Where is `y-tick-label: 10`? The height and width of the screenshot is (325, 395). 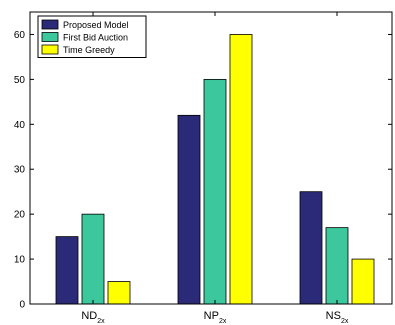
y-tick-label: 10 is located at coordinates (20, 260).